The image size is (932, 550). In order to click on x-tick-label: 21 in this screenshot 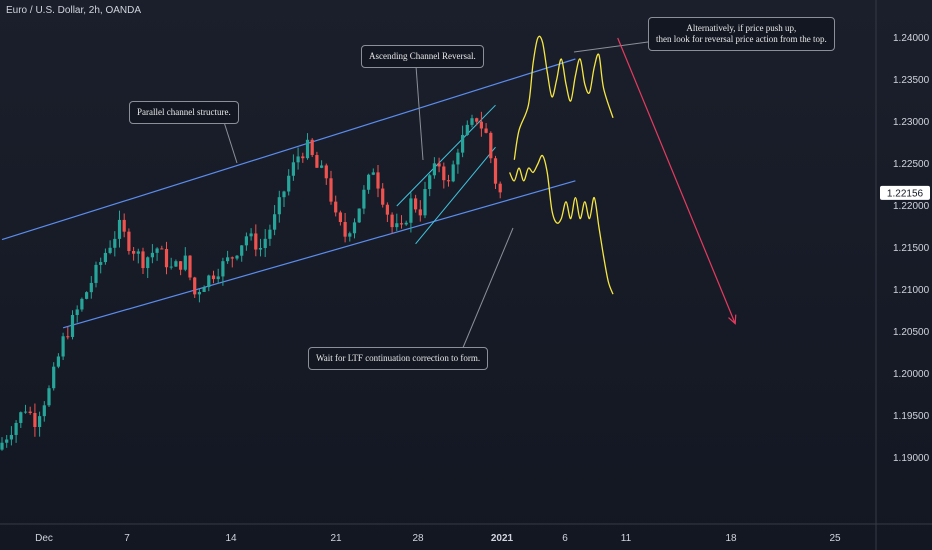, I will do `click(336, 538)`.